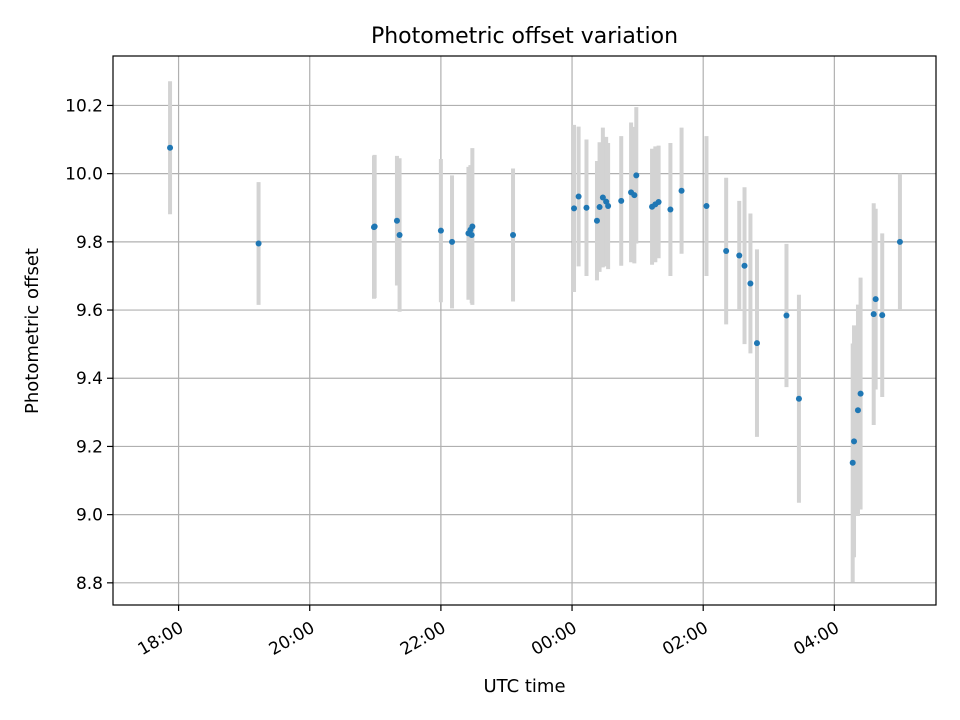 This screenshot has width=960, height=720. I want to click on y-tick-label: 10.0, so click(84, 175).